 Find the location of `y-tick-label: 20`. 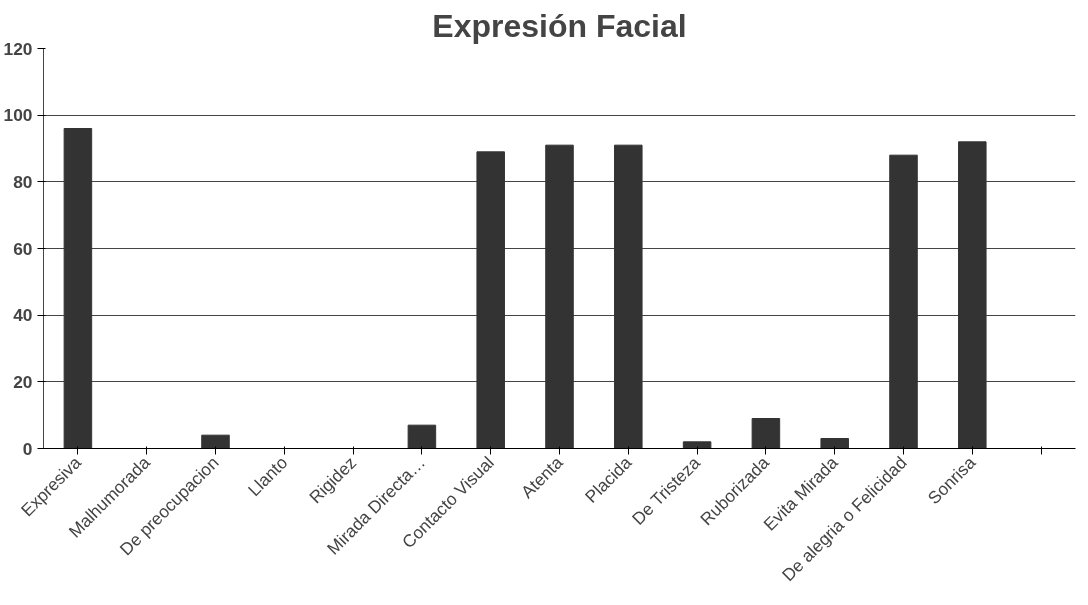

y-tick-label: 20 is located at coordinates (23, 381).